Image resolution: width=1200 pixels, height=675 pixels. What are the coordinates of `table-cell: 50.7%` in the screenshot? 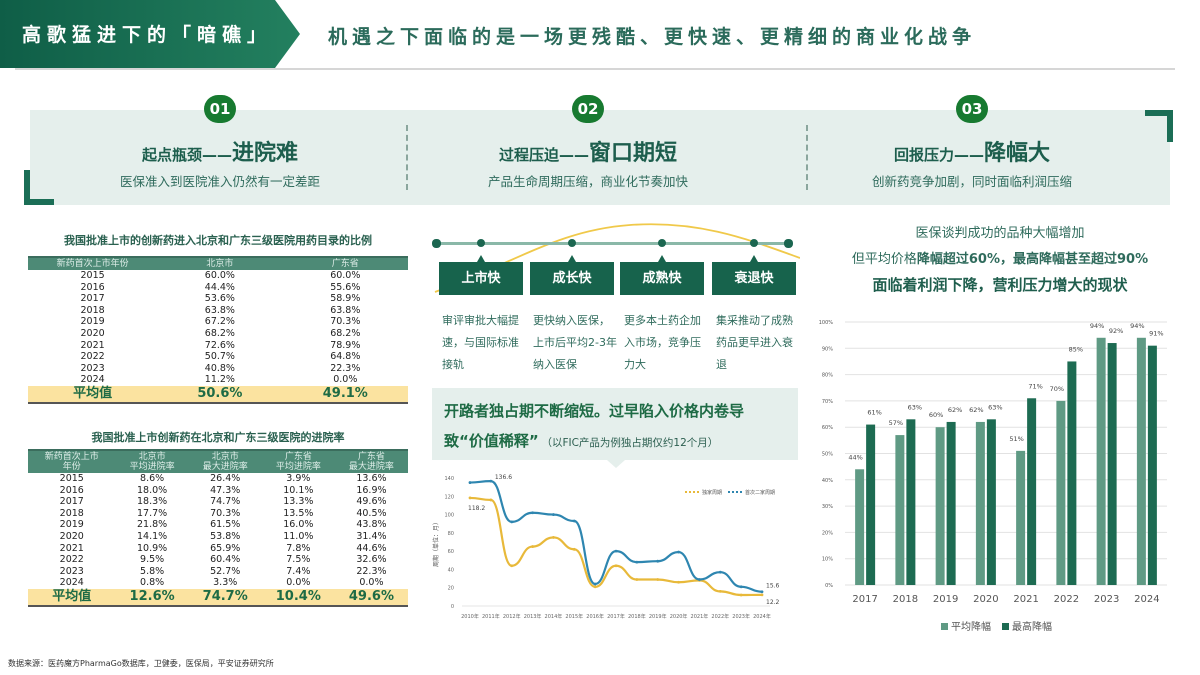 It's located at (219, 357).